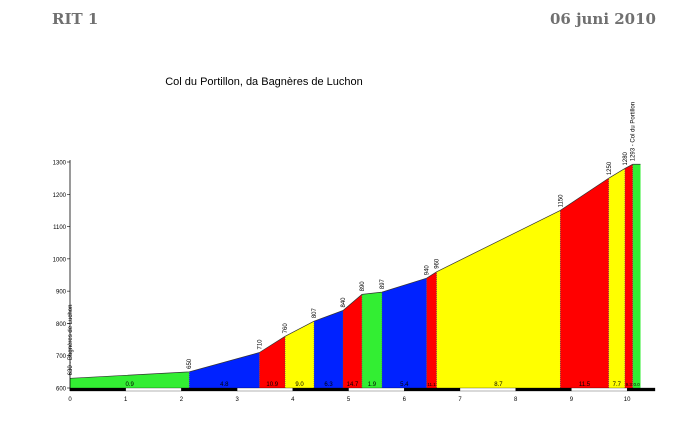  Describe the element at coordinates (71, 340) in the screenshot. I see `elevation-label: 630 - Bagnères de Luchon` at that location.